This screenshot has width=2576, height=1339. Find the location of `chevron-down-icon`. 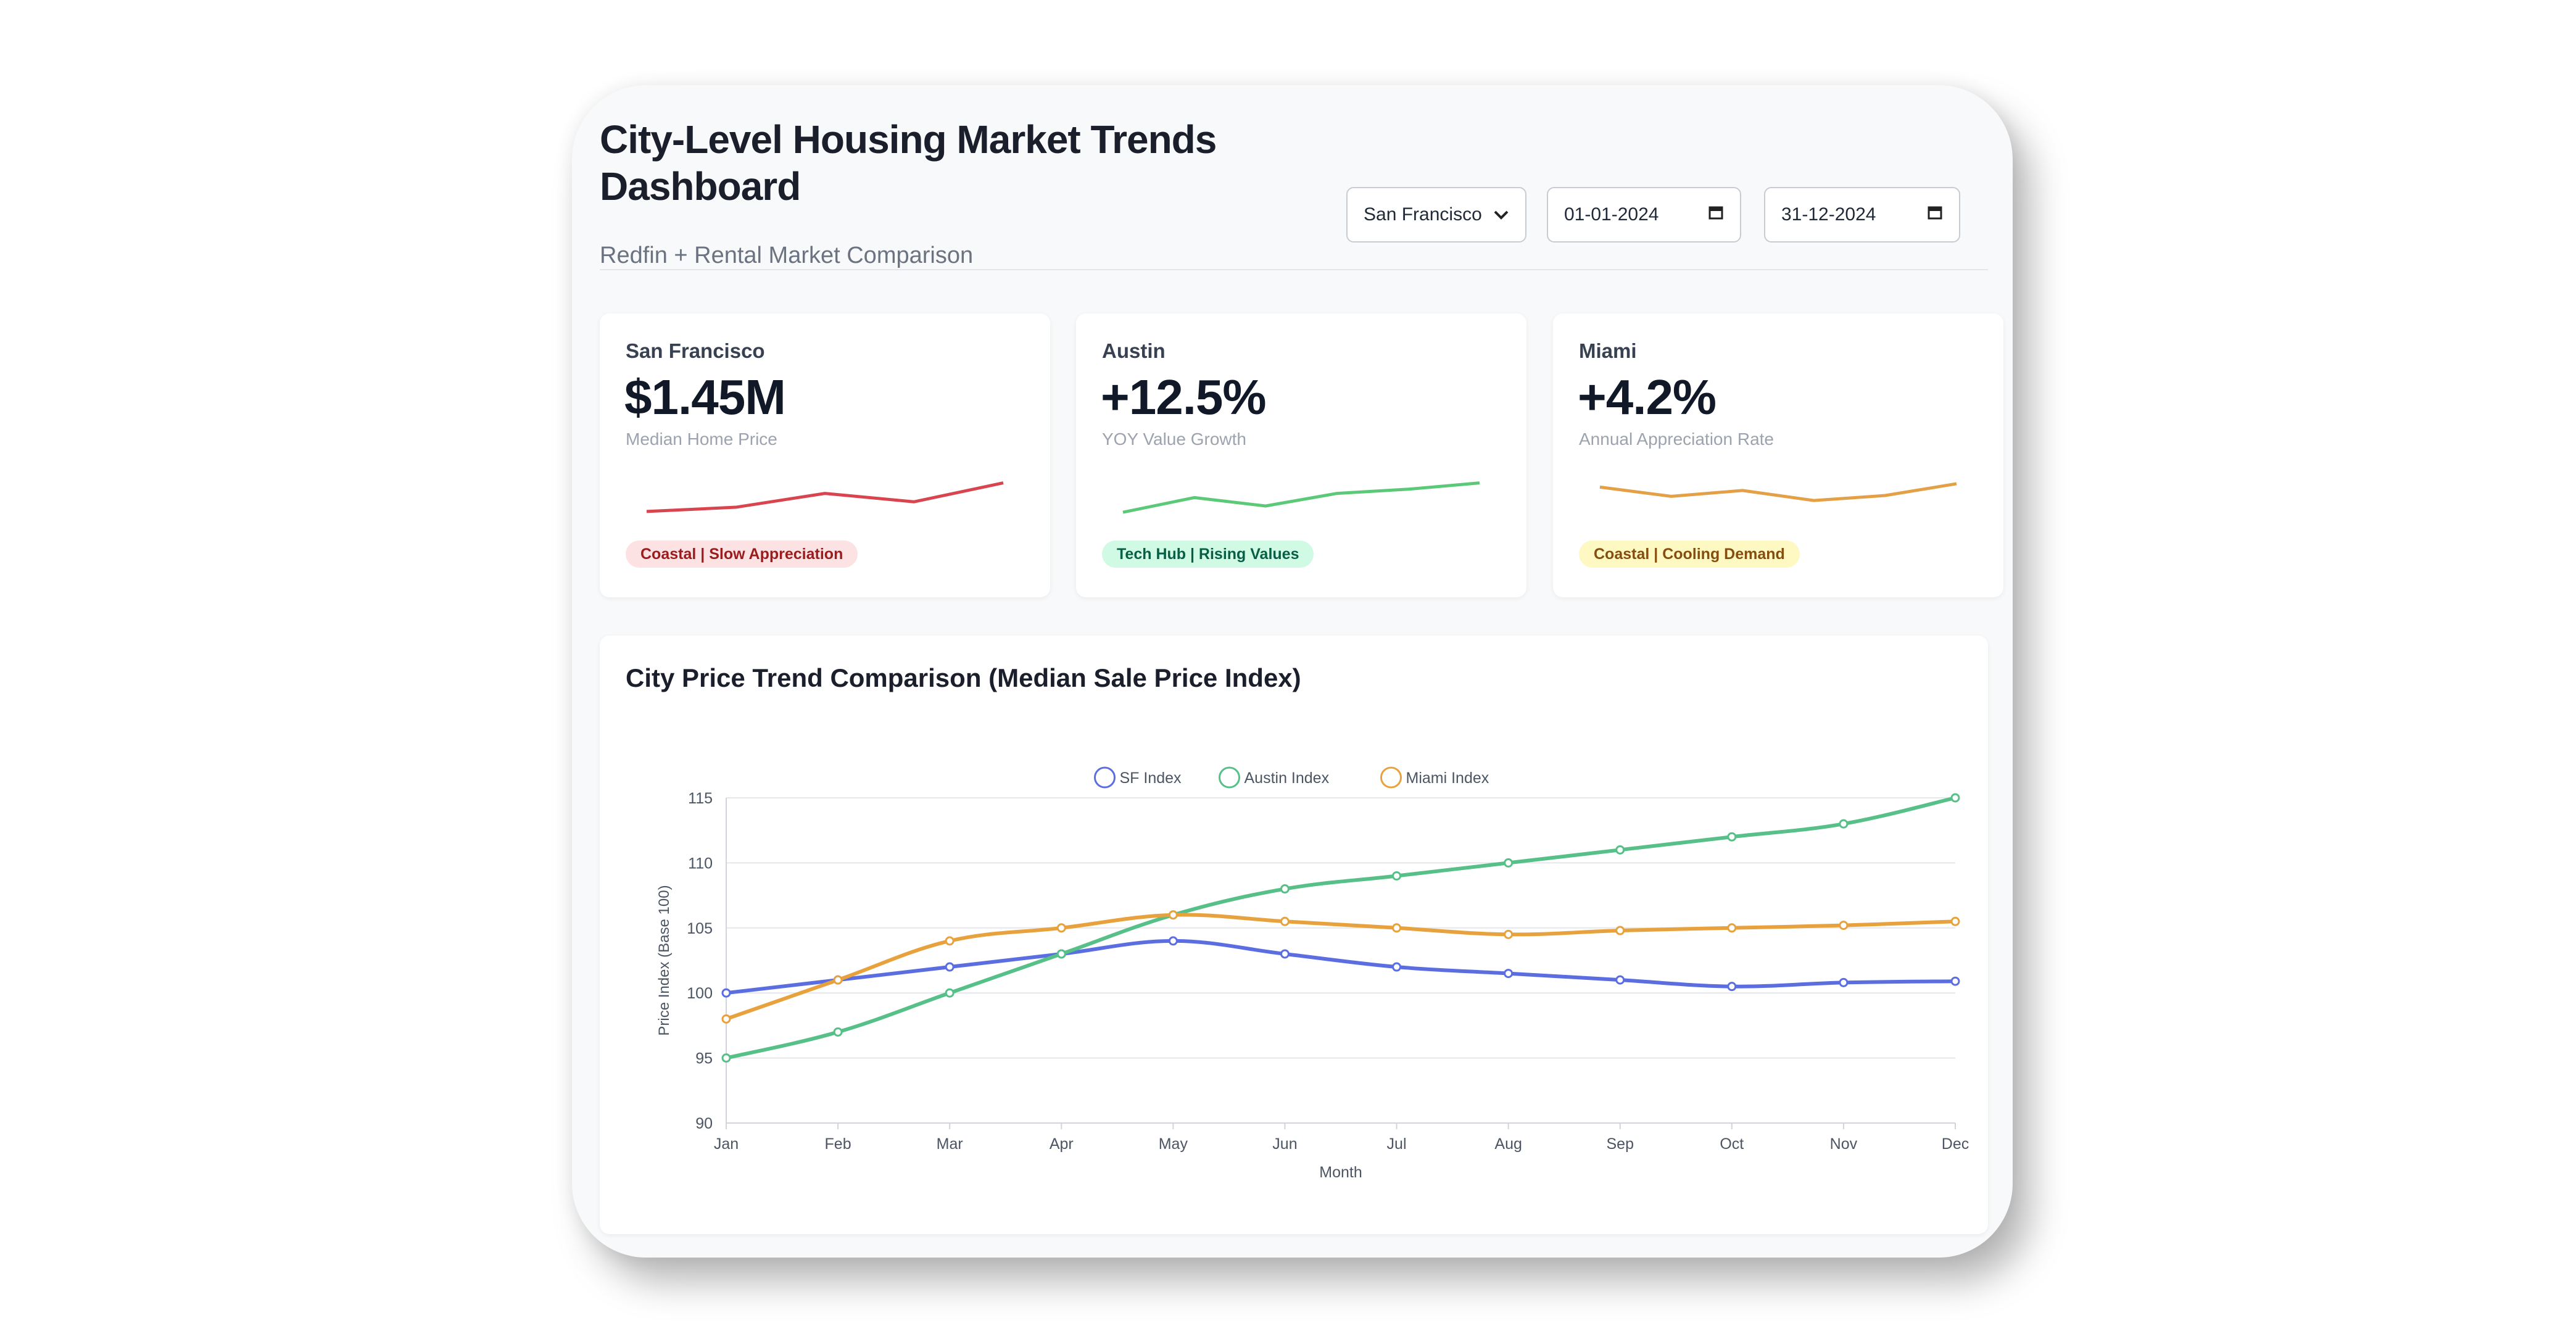

chevron-down-icon is located at coordinates (1501, 214).